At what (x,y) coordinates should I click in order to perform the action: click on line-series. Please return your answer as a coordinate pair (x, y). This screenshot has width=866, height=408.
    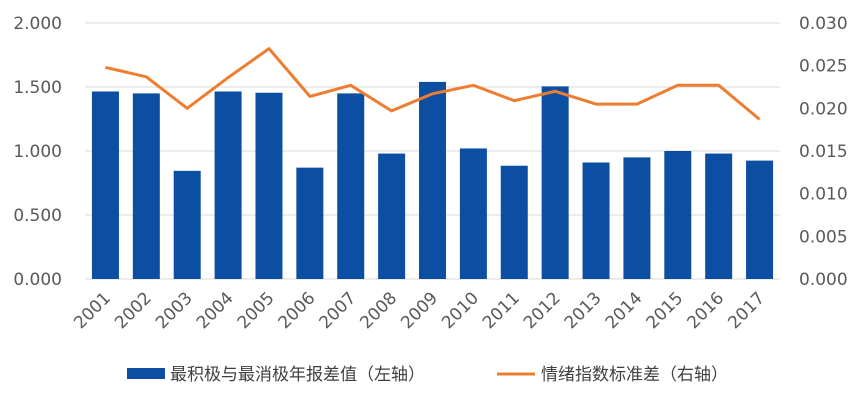
    Looking at the image, I should click on (433, 84).